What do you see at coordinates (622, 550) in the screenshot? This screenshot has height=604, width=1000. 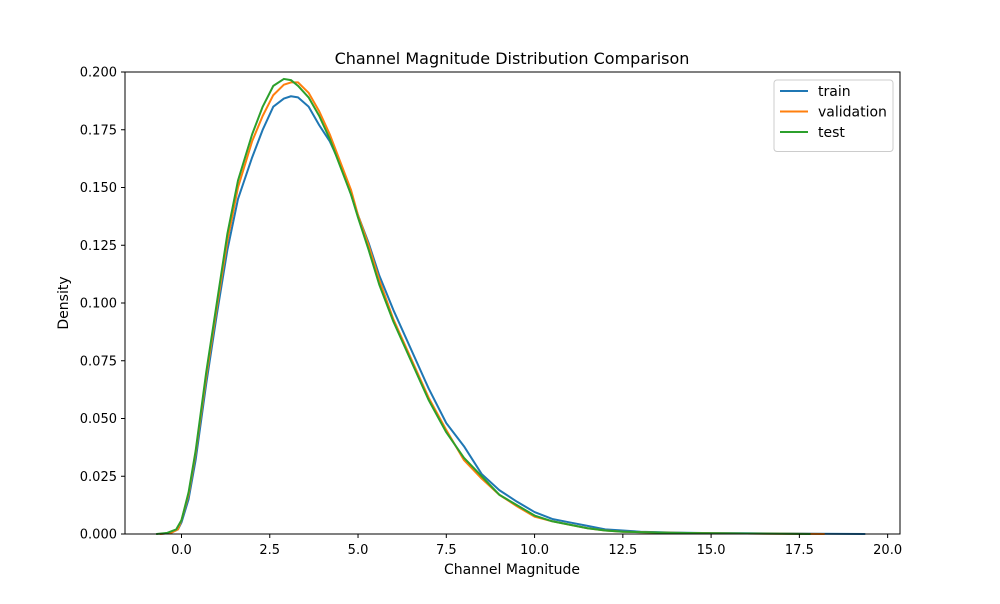 I see `x-tick-label: 12.5` at bounding box center [622, 550].